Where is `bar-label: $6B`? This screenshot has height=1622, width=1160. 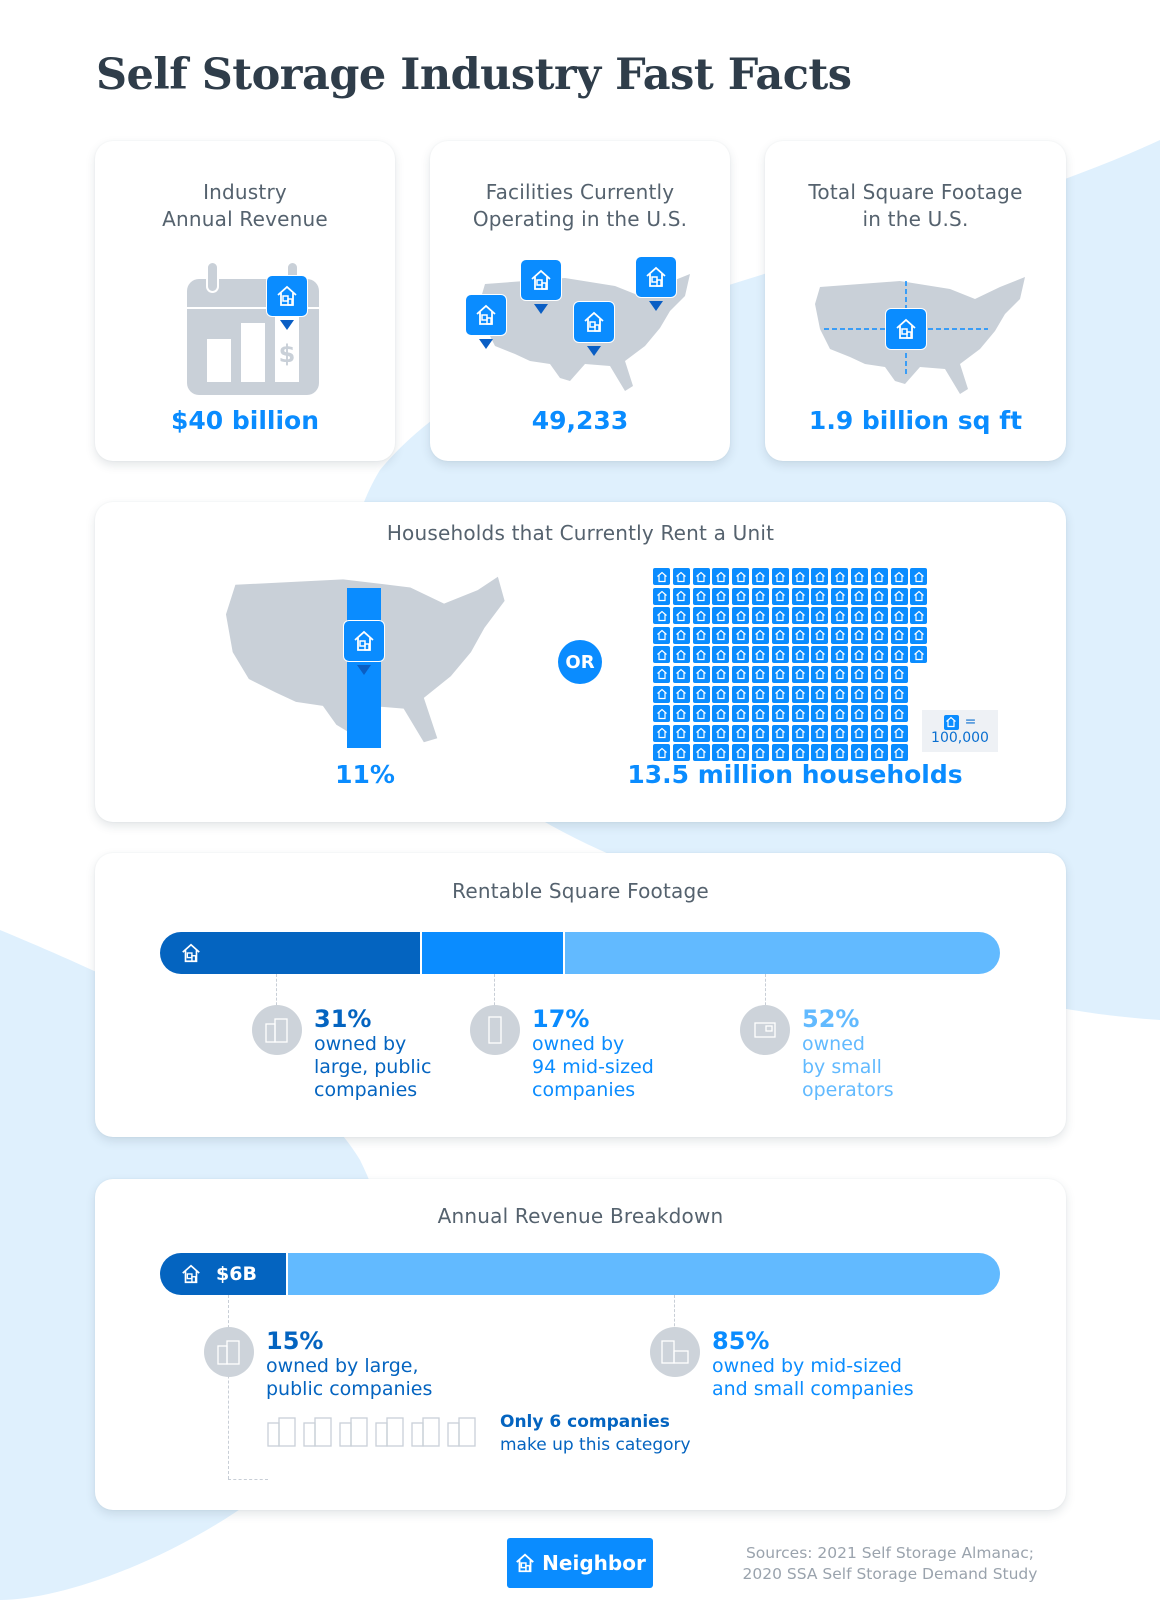 bar-label: $6B is located at coordinates (236, 1274).